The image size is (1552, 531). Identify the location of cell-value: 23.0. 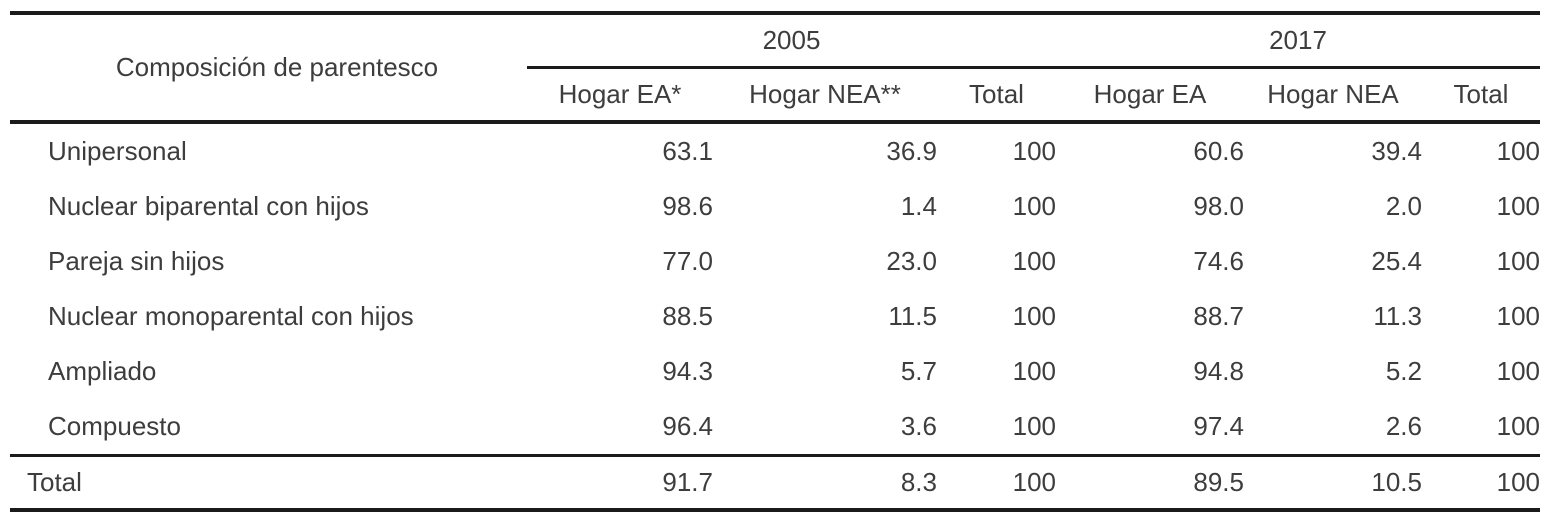
(911, 261).